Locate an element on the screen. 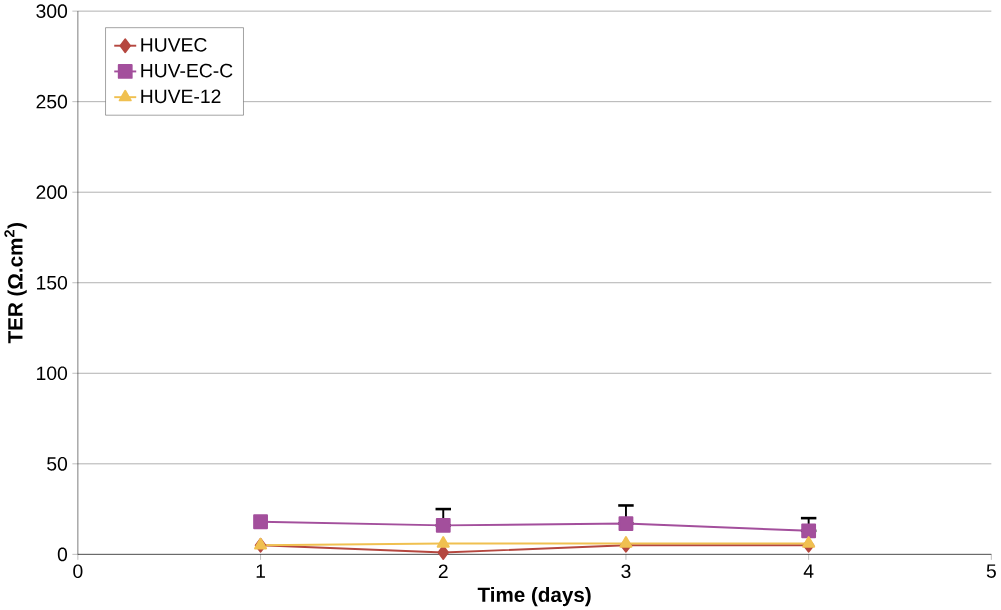 The image size is (1001, 610). x-tick-label: 5 is located at coordinates (991, 571).